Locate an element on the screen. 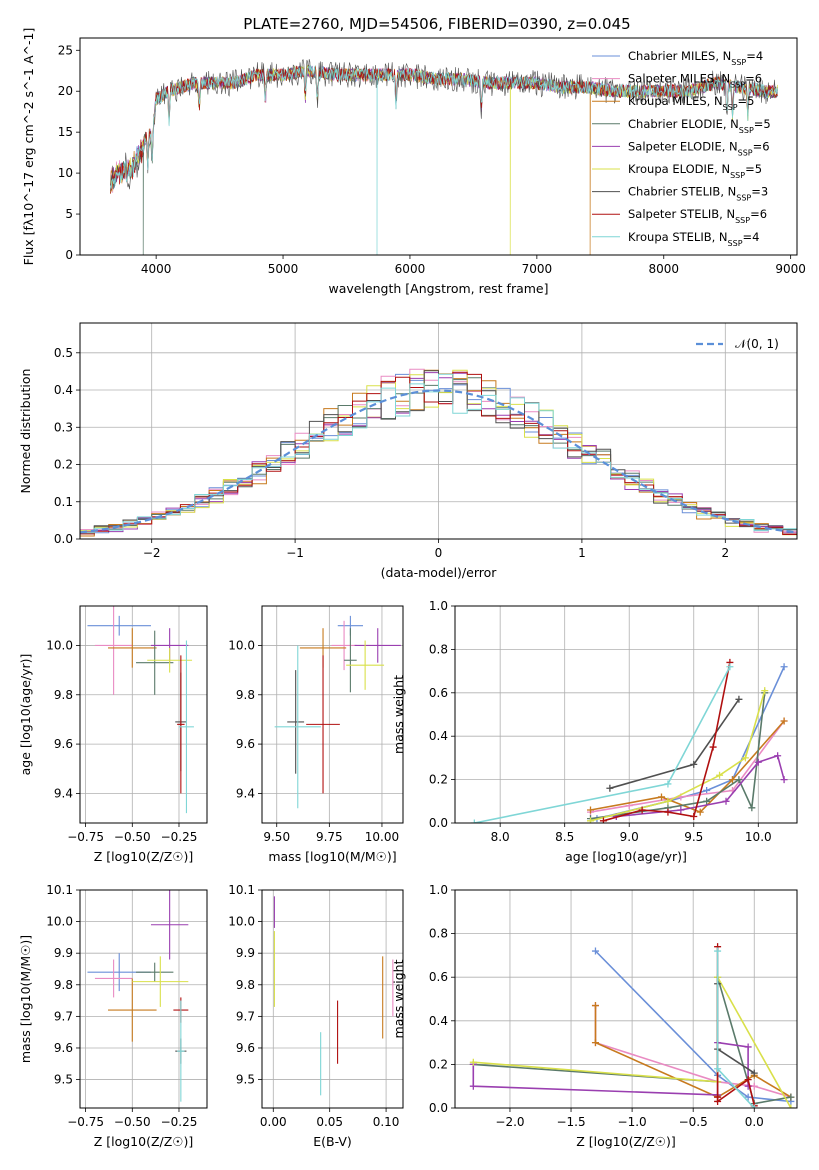  legend-label: Chabrier MILES, NSSP=4 is located at coordinates (695, 58).